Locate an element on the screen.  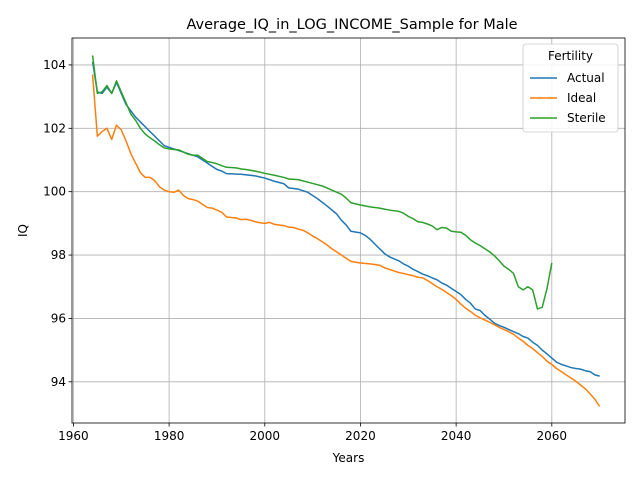
y-tick-label: 100 is located at coordinates (54, 192).